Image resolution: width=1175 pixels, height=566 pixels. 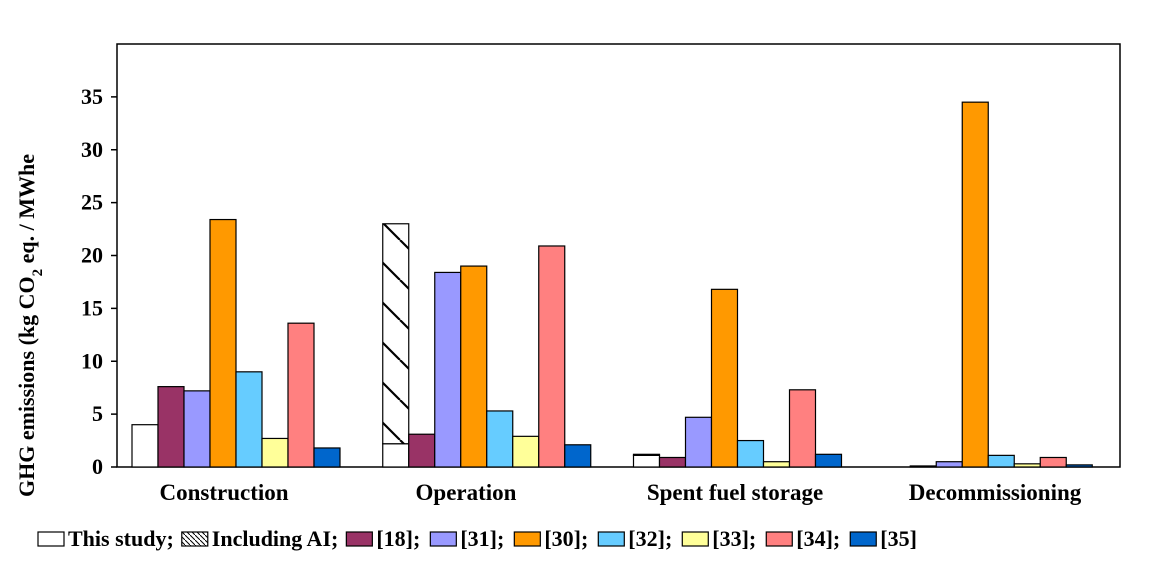 I want to click on y-tick-label: 5, so click(x=97, y=413).